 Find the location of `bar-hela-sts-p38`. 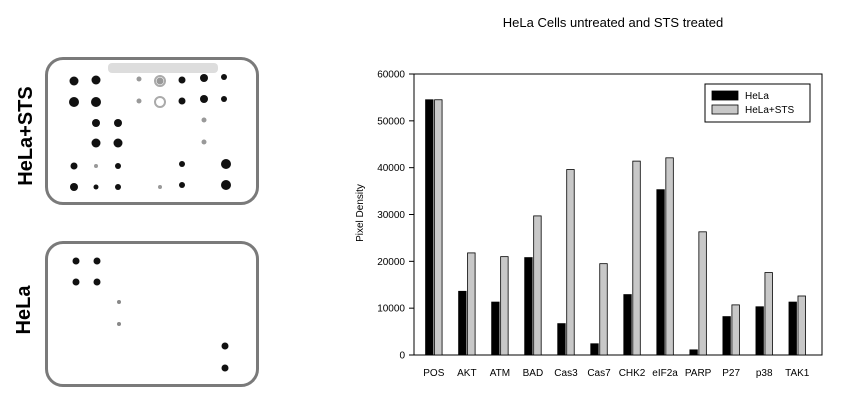

bar-hela-sts-p38 is located at coordinates (768, 314).